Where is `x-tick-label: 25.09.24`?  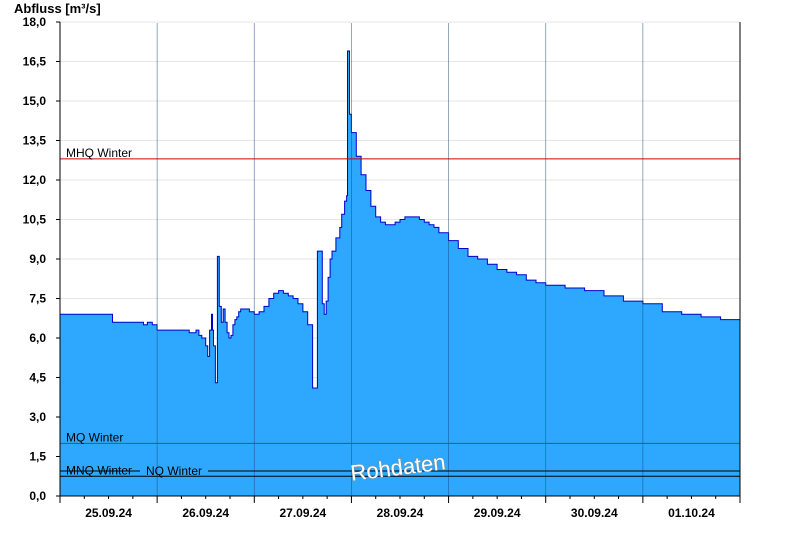 x-tick-label: 25.09.24 is located at coordinates (108, 513).